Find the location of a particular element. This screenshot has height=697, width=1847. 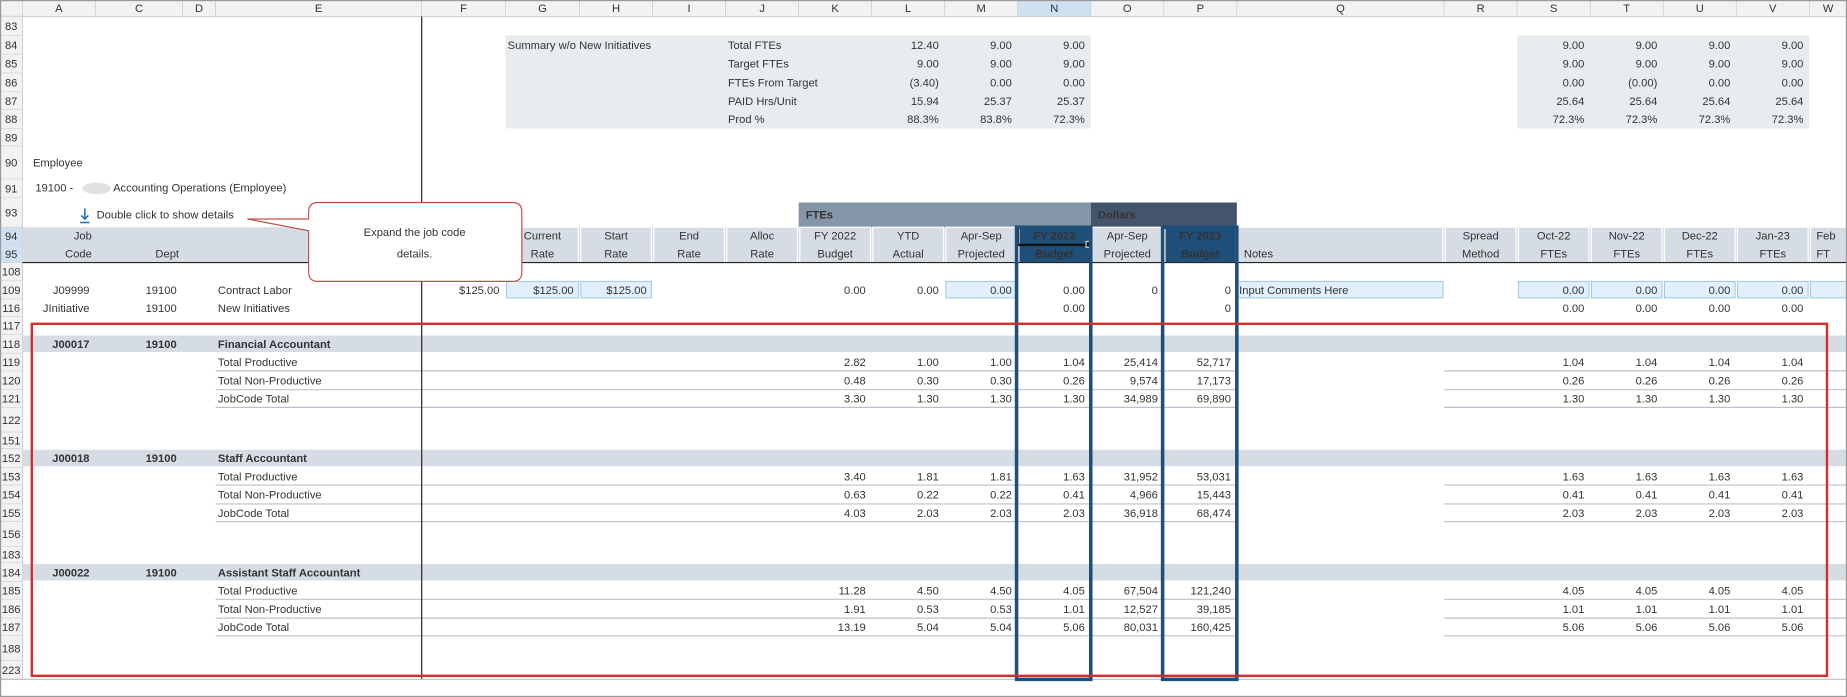

employee-code: 19100 - is located at coordinates (54, 188).